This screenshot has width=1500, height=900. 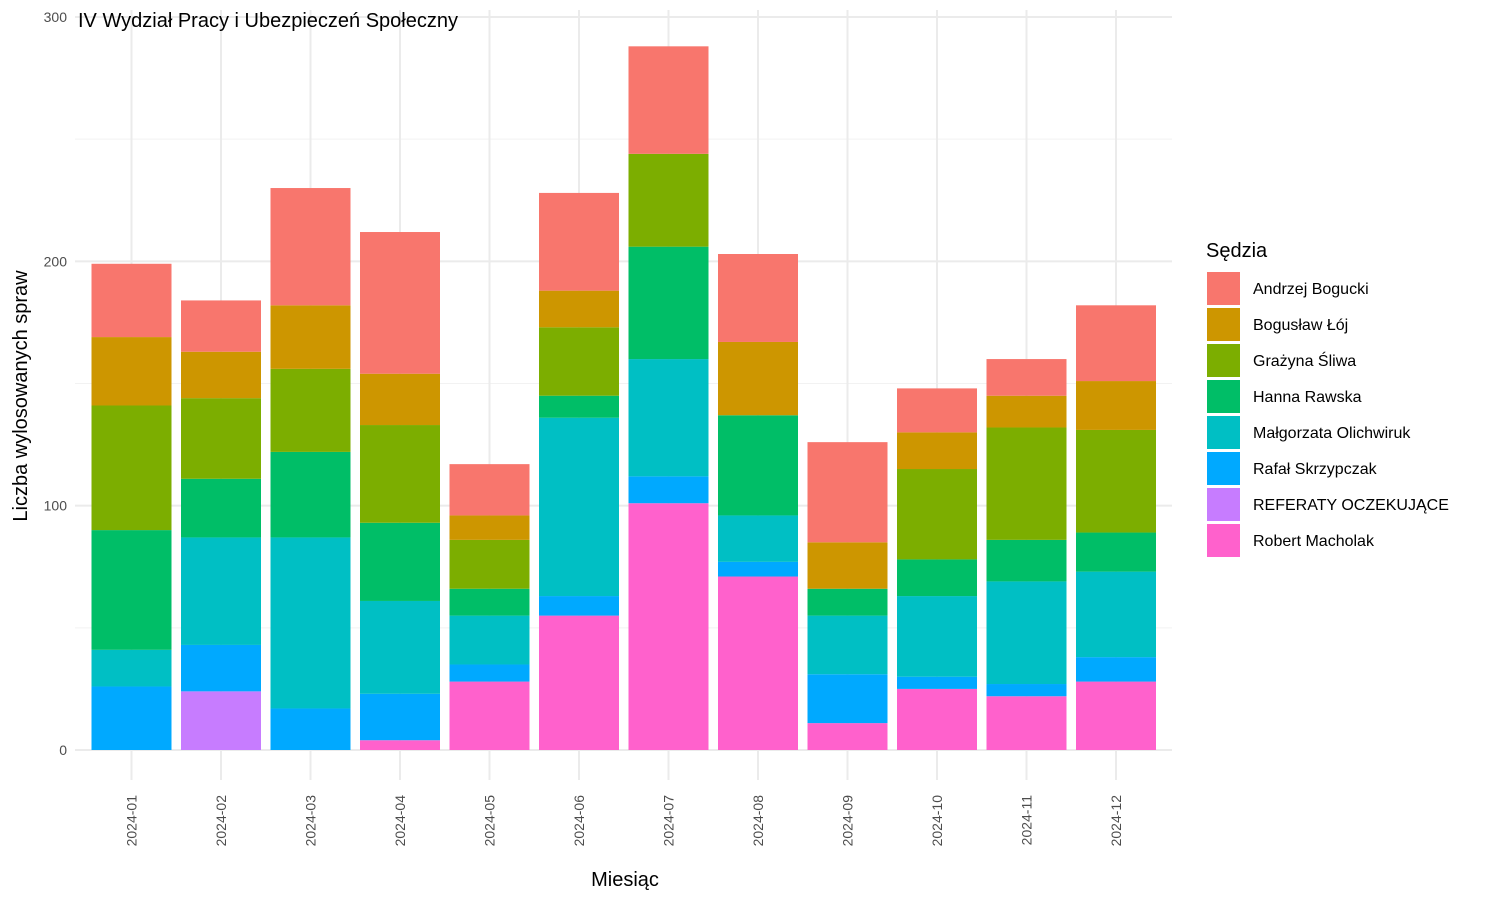 I want to click on y-axis-title: Liczba wylosowanych spraw, so click(x=21, y=396).